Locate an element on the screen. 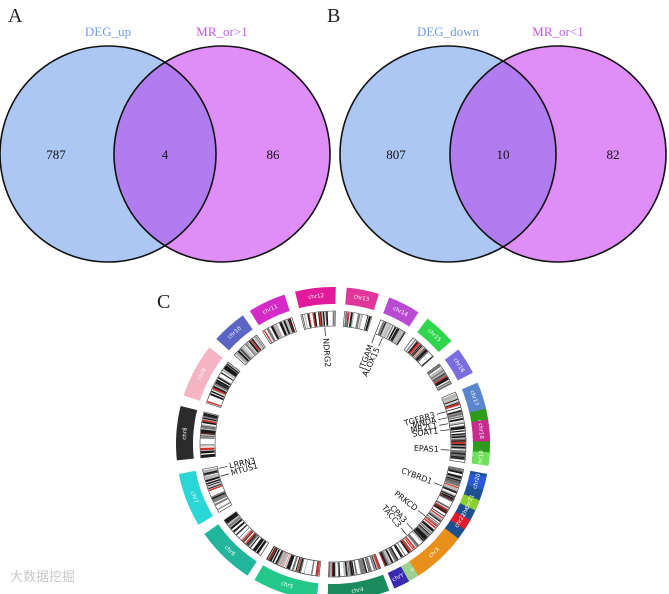 The height and width of the screenshot is (594, 669). chromosome-label-chr4: chr4 is located at coordinates (358, 590).